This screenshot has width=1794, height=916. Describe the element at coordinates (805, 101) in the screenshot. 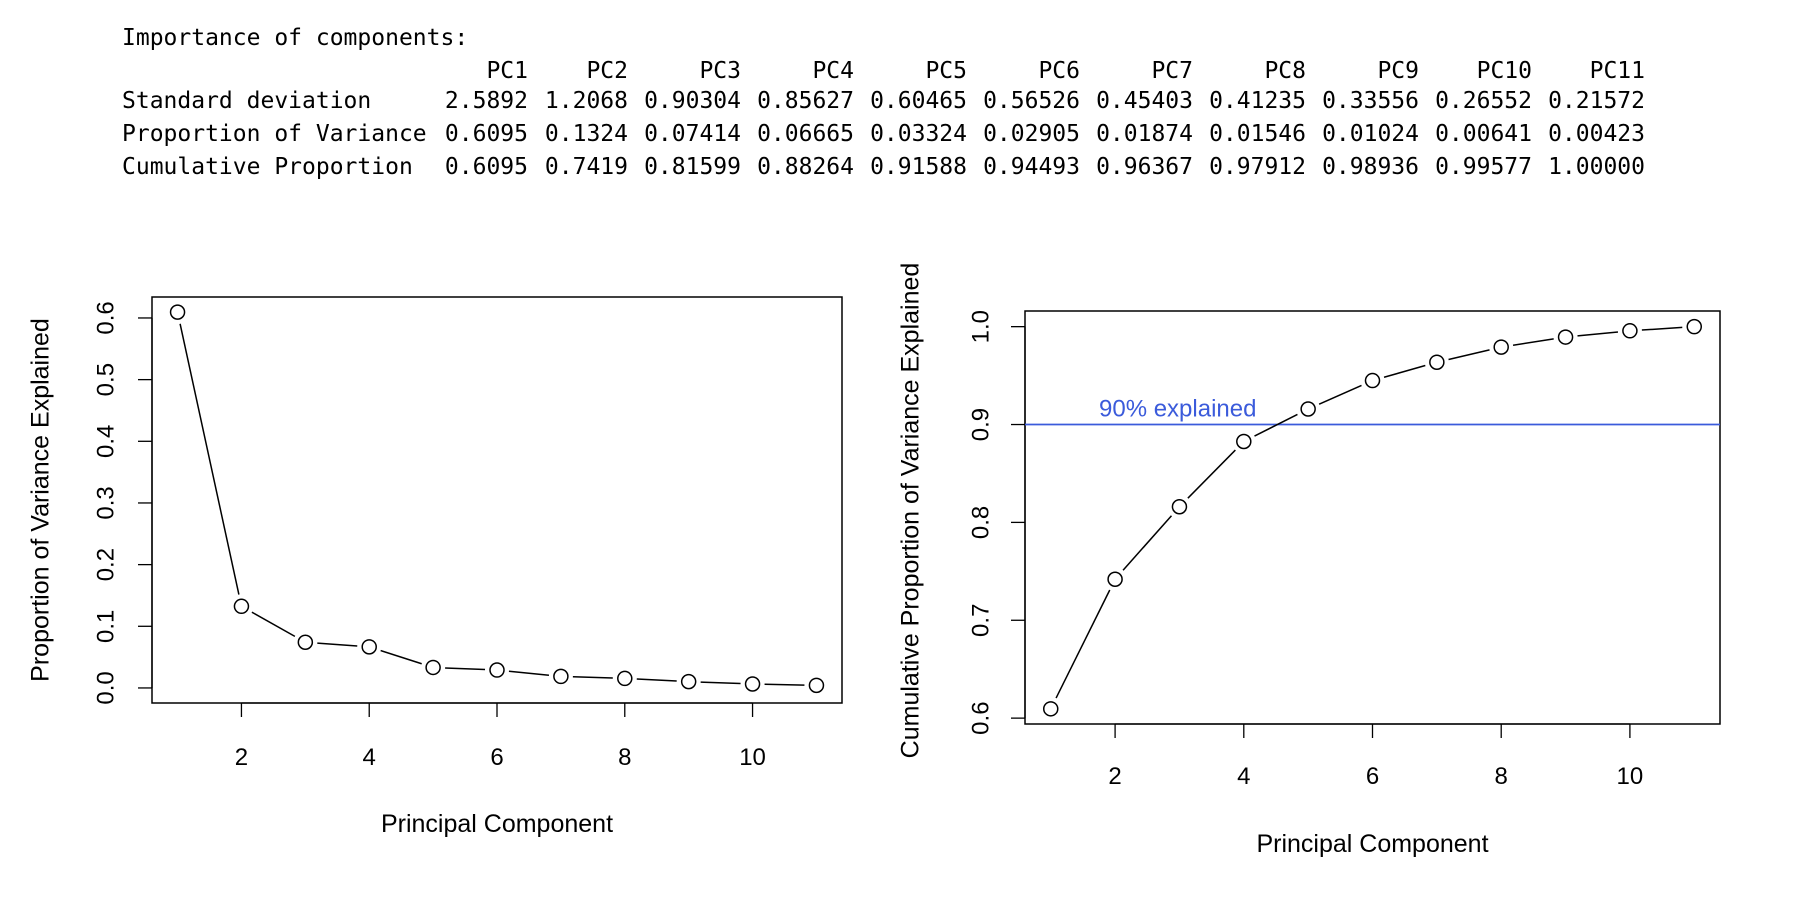

I see `summary-cell: 0.85627` at that location.